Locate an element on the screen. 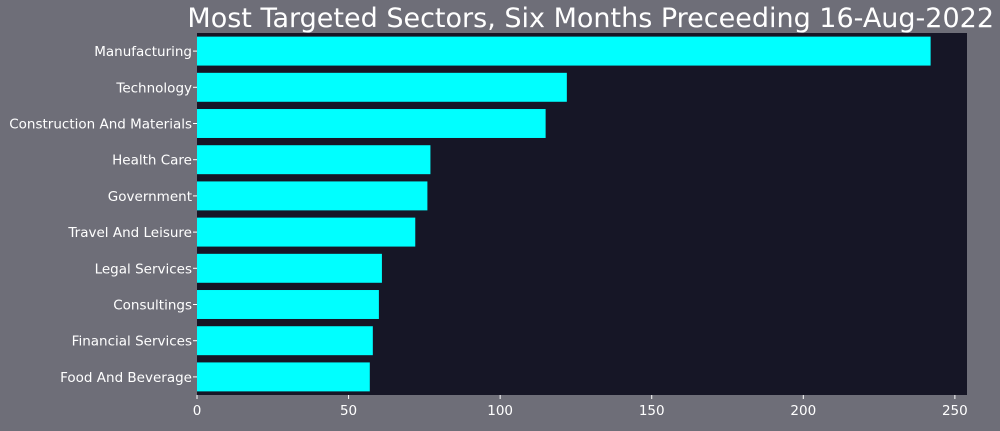  bar-legal-services is located at coordinates (289, 268).